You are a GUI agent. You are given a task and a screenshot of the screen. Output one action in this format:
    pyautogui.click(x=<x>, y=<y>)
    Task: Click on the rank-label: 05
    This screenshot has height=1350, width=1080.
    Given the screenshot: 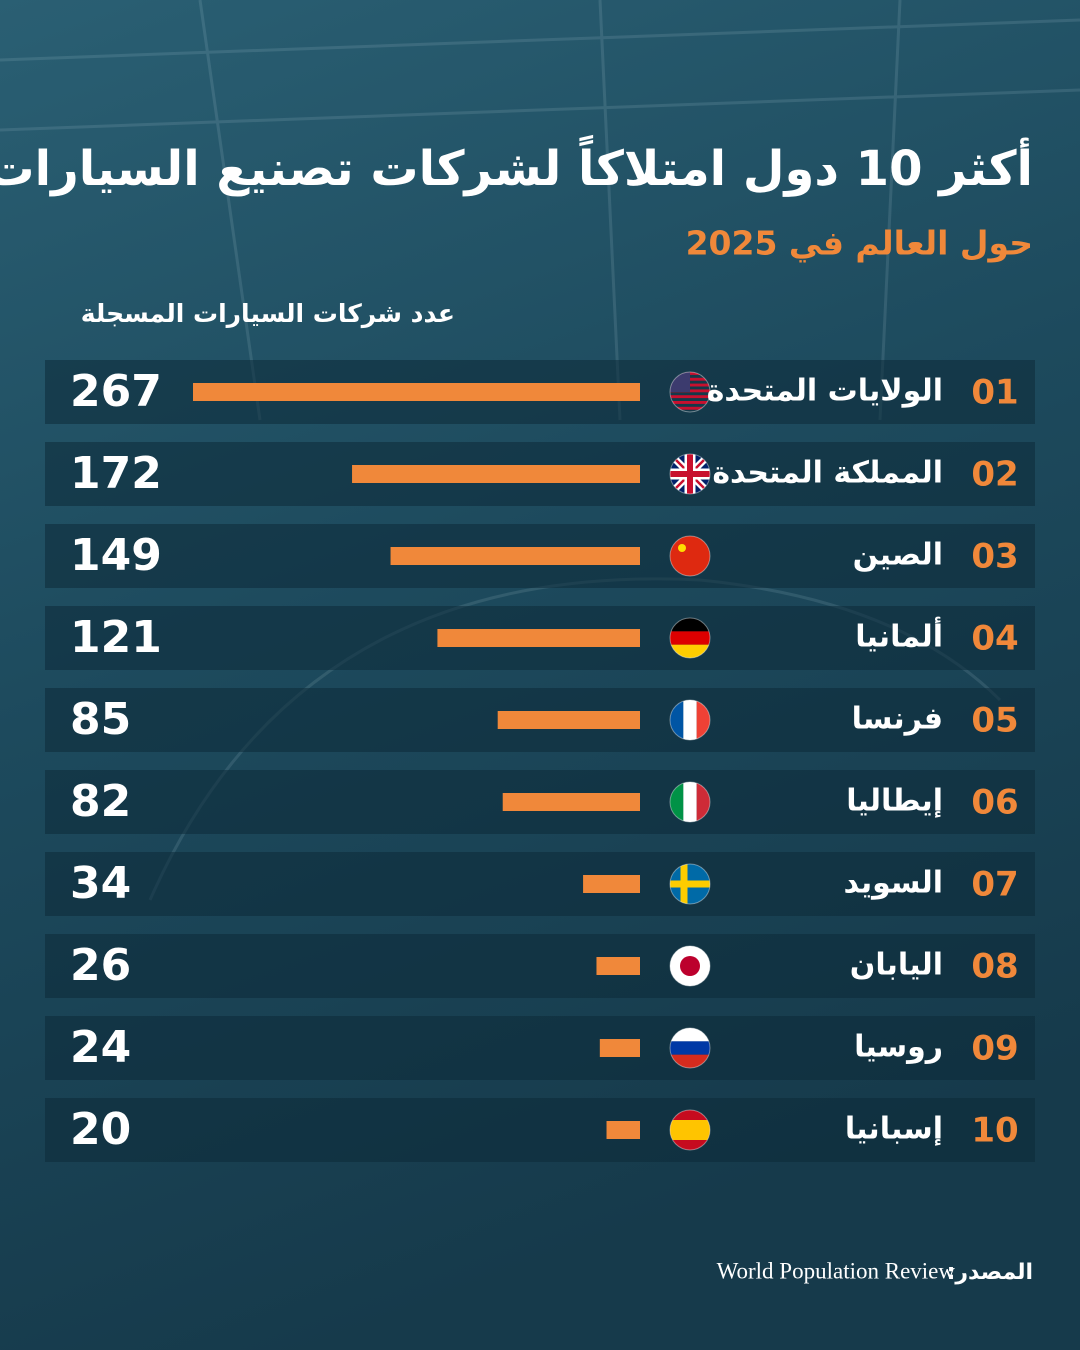 What is the action you would take?
    pyautogui.click(x=994, y=721)
    